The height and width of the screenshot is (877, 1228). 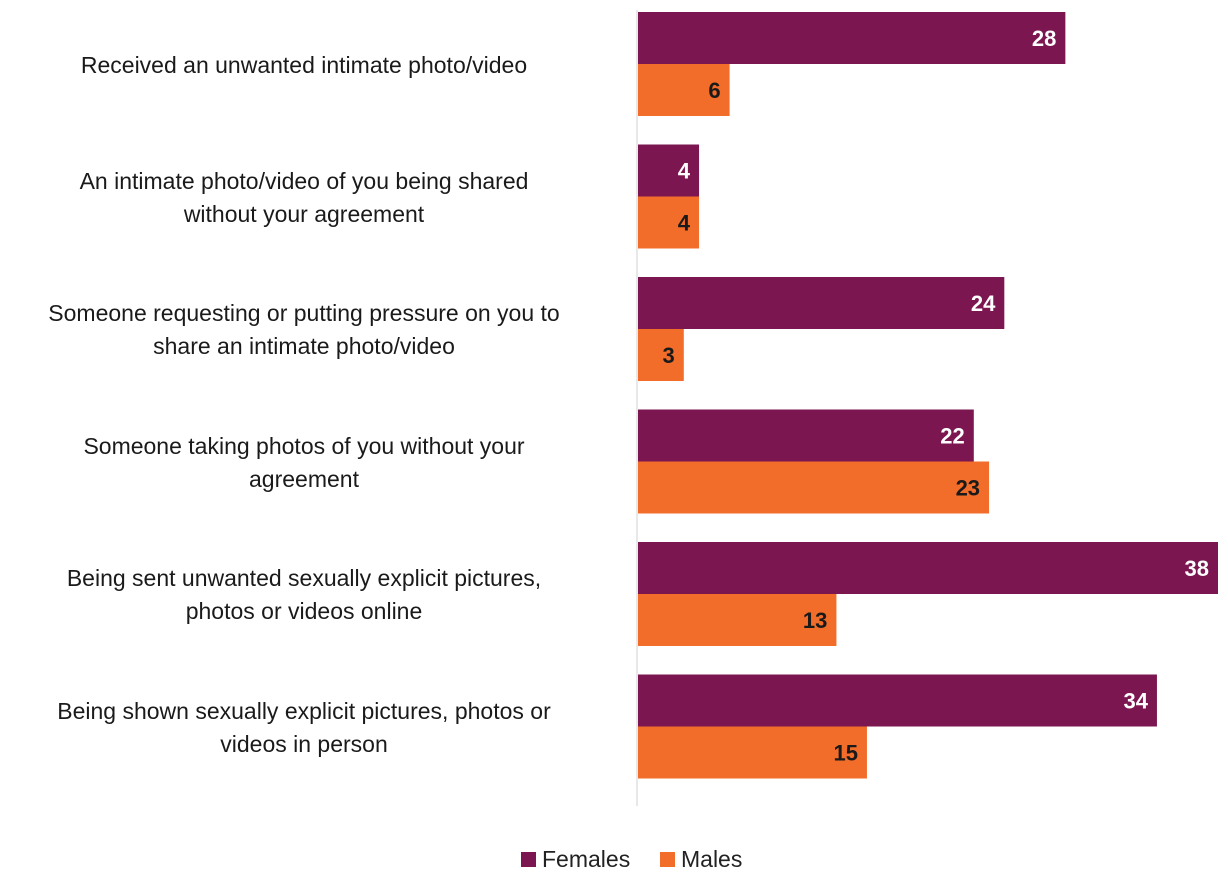 I want to click on legend-label: Females, so click(x=586, y=859).